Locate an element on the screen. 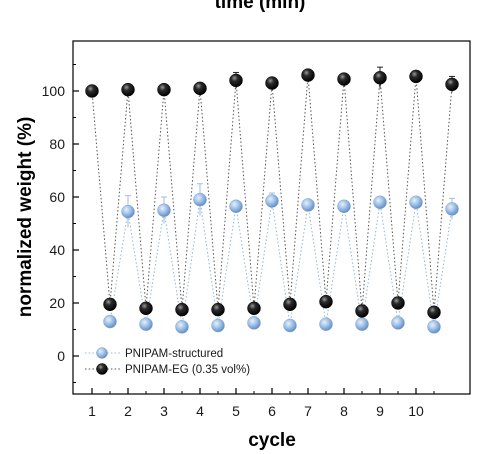  y-axis: 0 20 40 60 80 100 is located at coordinates (60, 223).